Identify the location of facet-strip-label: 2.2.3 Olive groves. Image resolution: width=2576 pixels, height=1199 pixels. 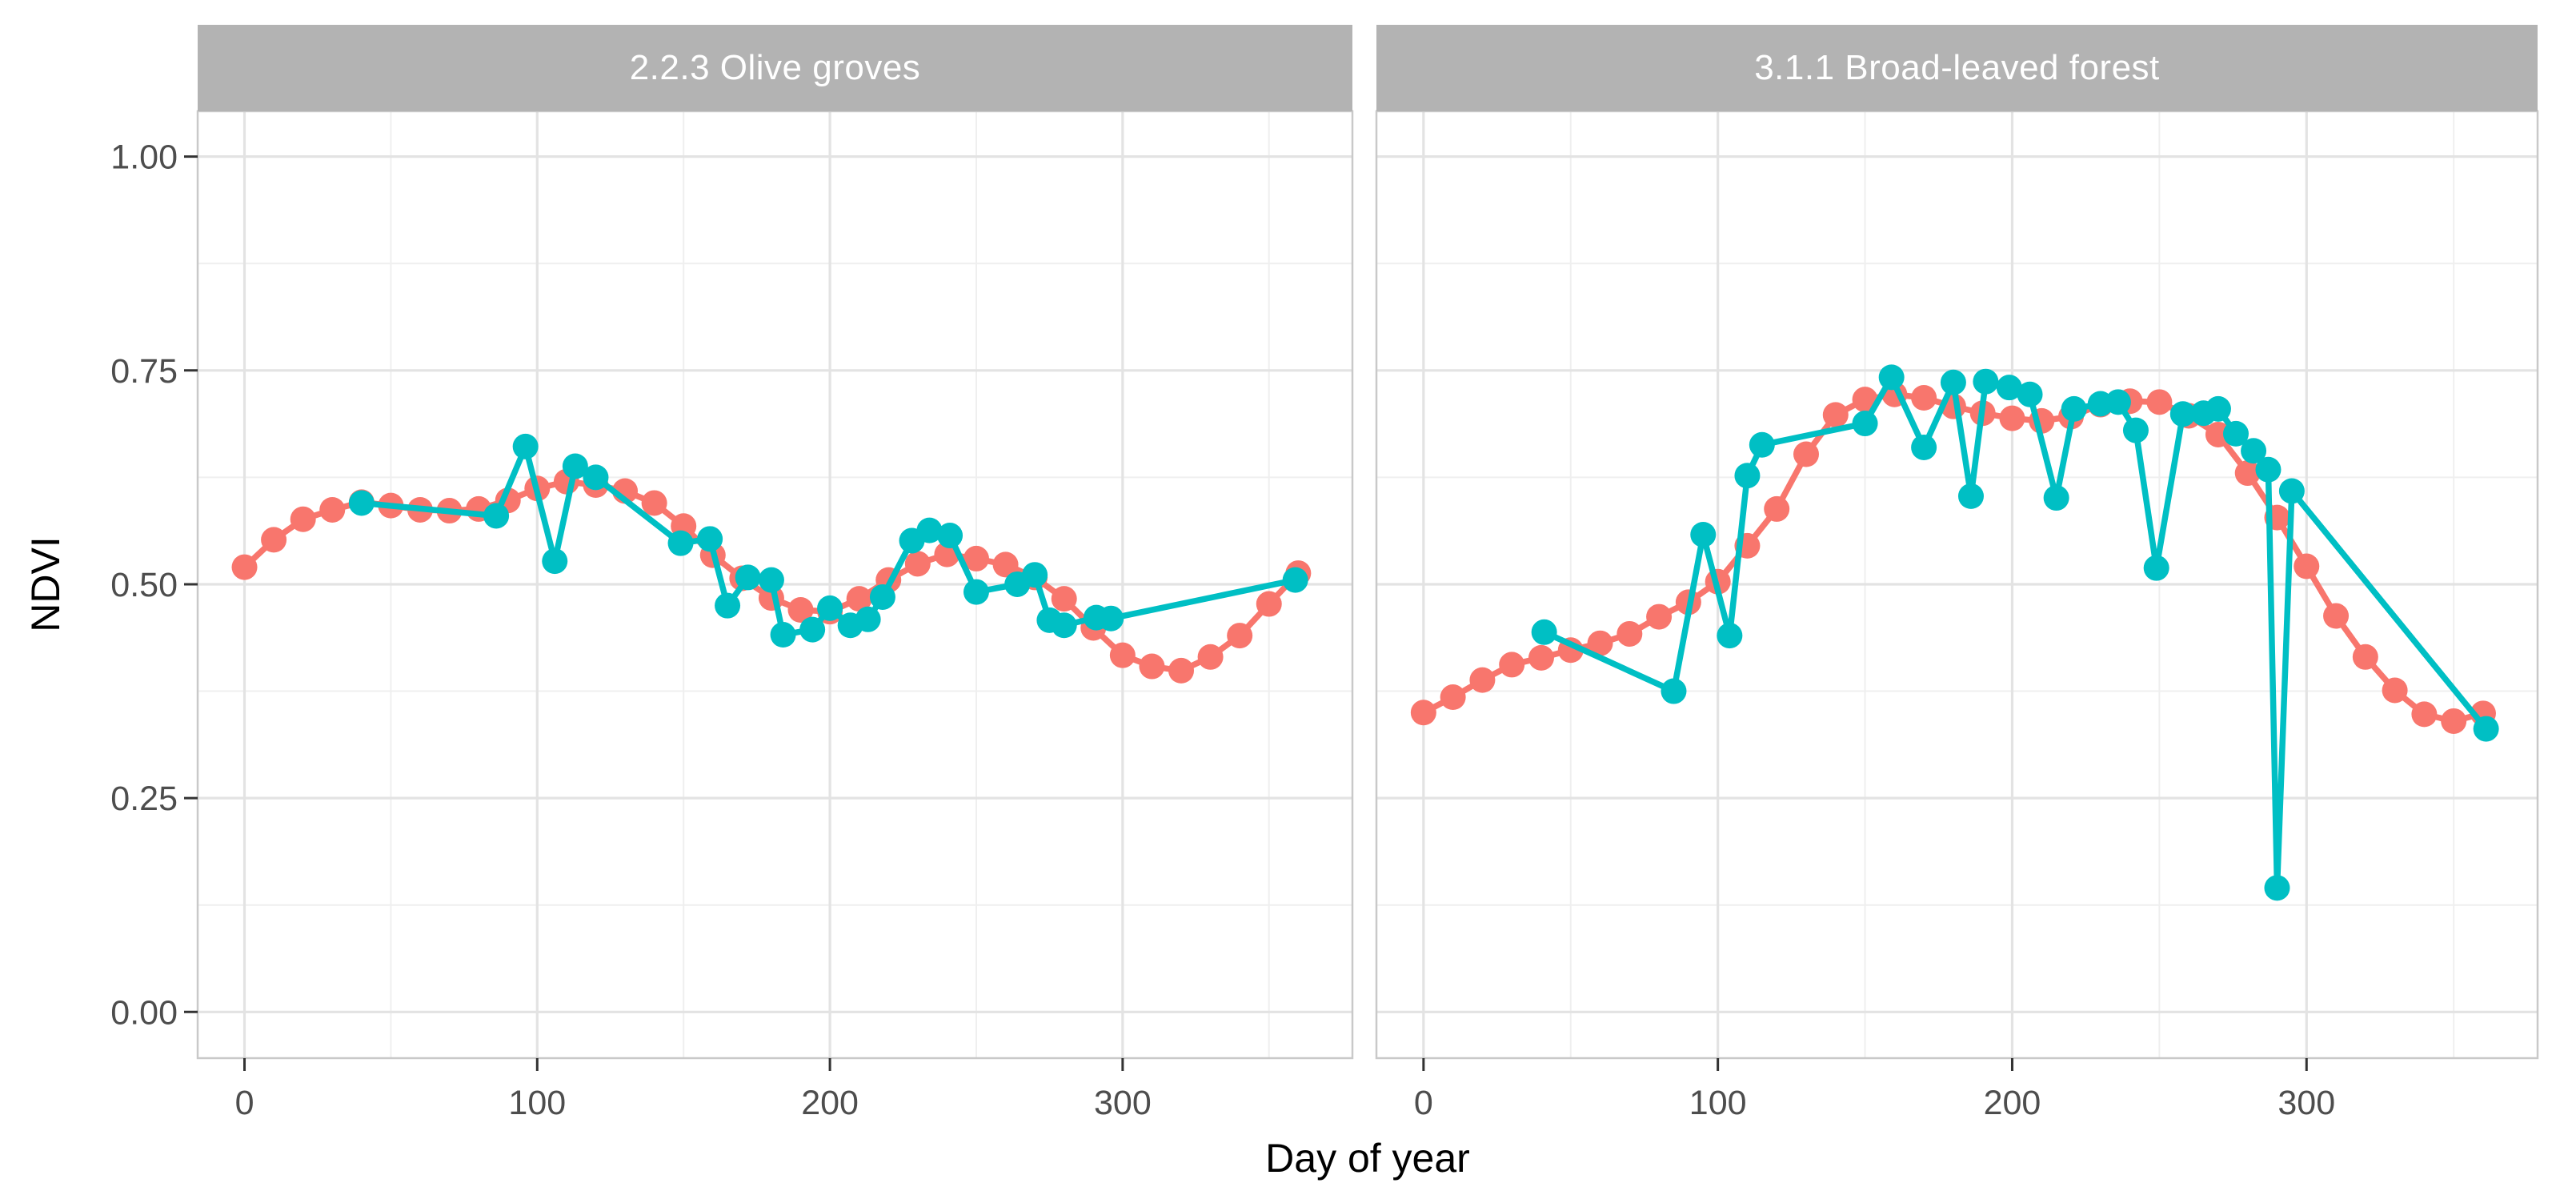
(775, 68).